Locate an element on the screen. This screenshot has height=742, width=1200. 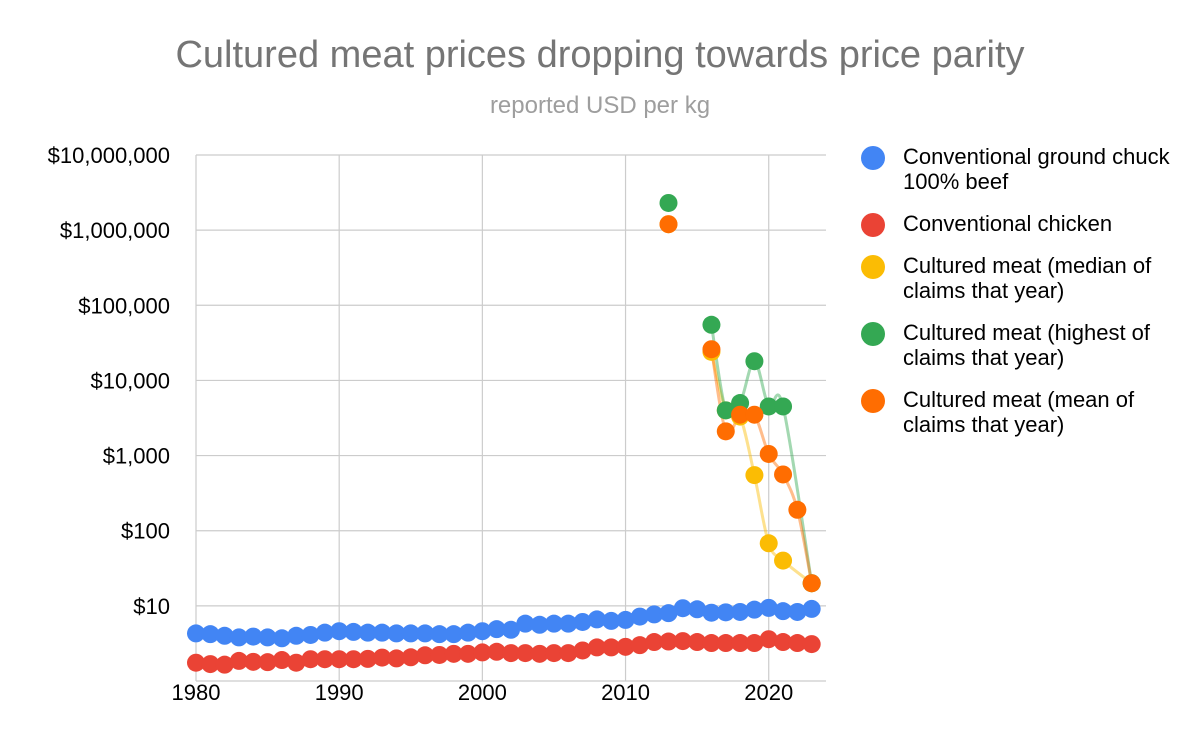
x-tick-label: 2000 is located at coordinates (482, 692).